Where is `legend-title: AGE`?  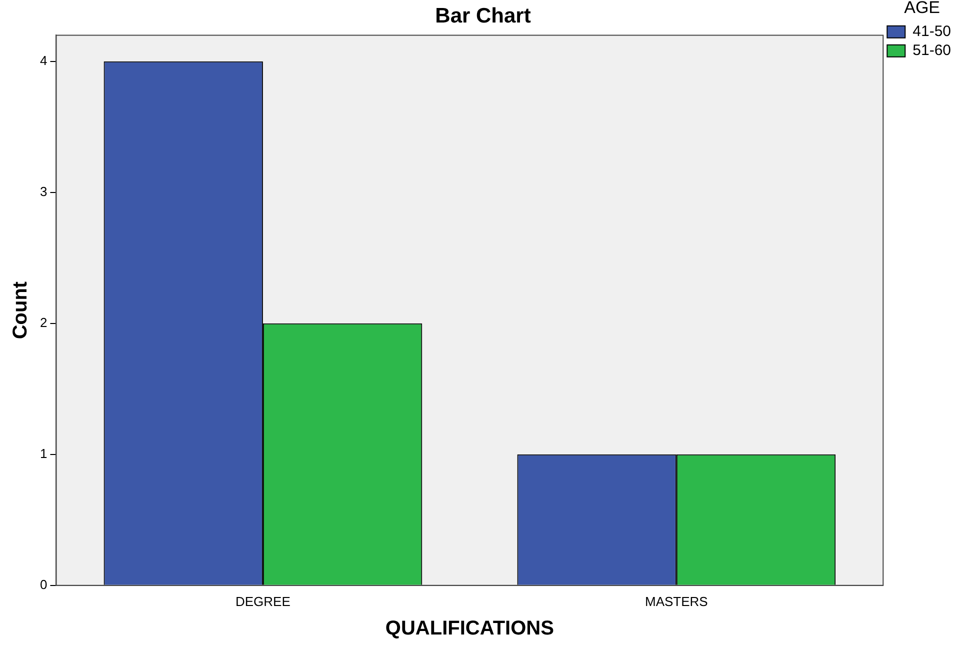 legend-title: AGE is located at coordinates (922, 9).